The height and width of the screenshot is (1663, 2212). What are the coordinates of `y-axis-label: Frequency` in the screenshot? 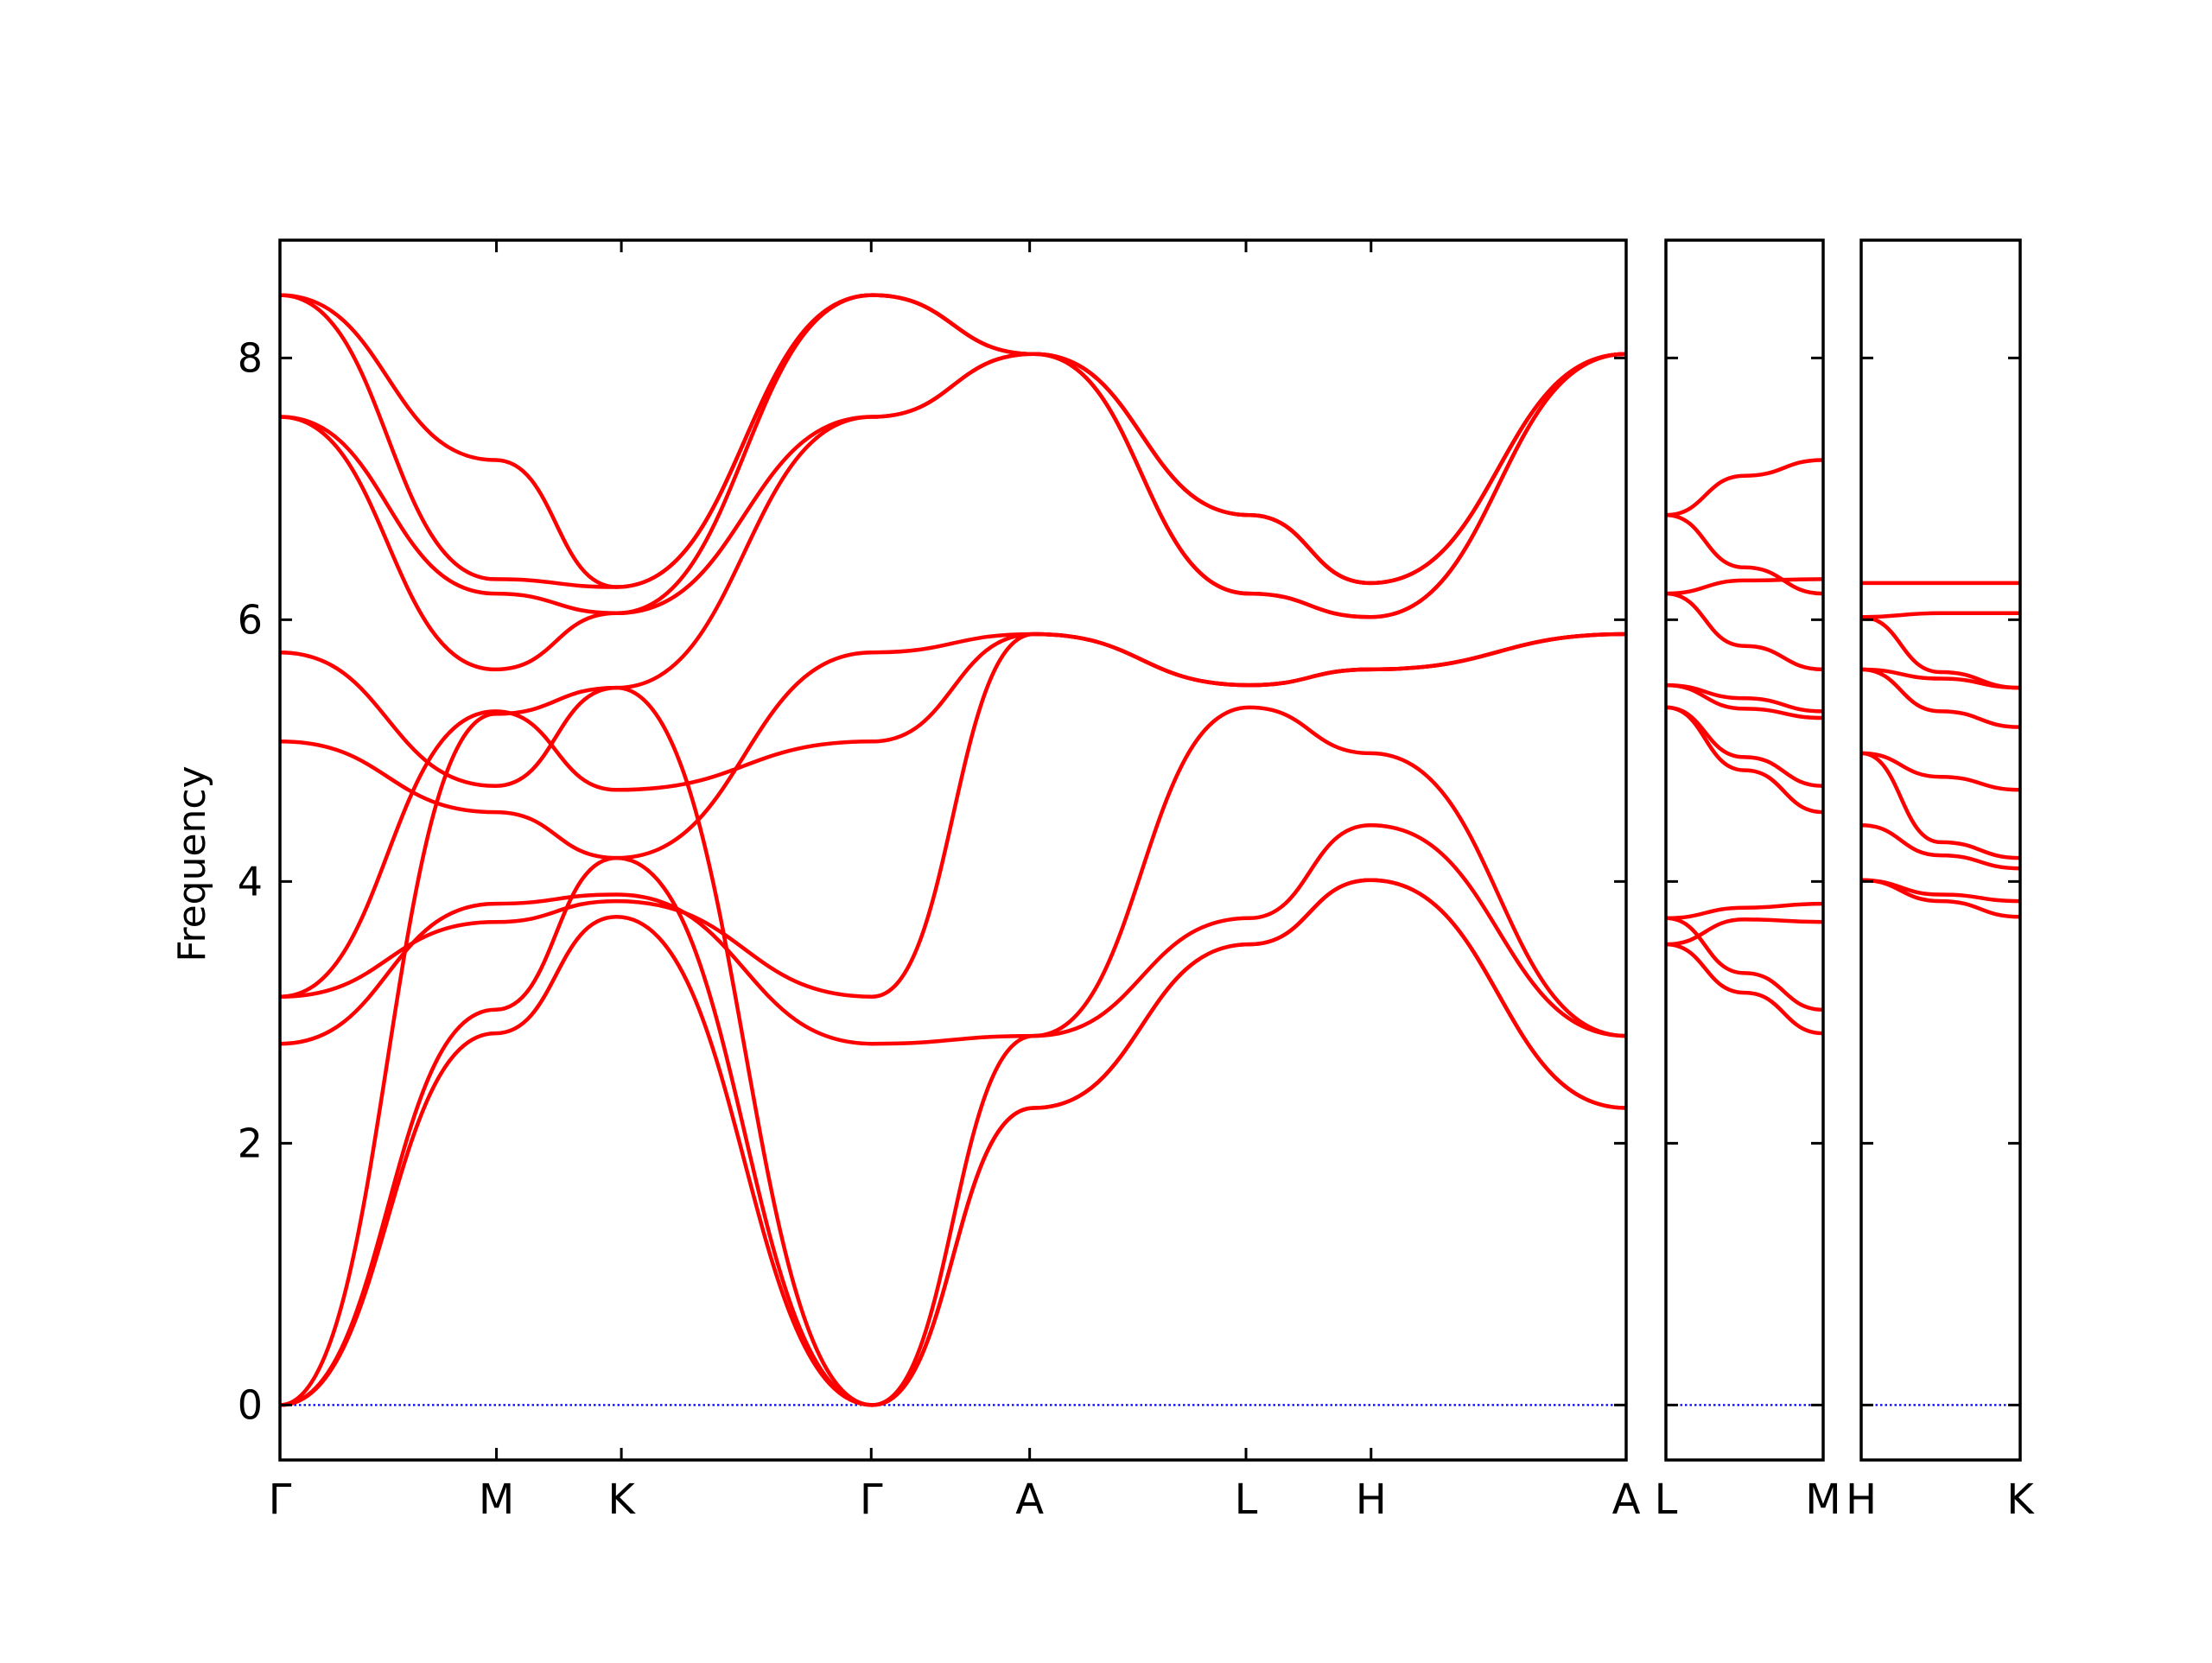 It's located at (192, 864).